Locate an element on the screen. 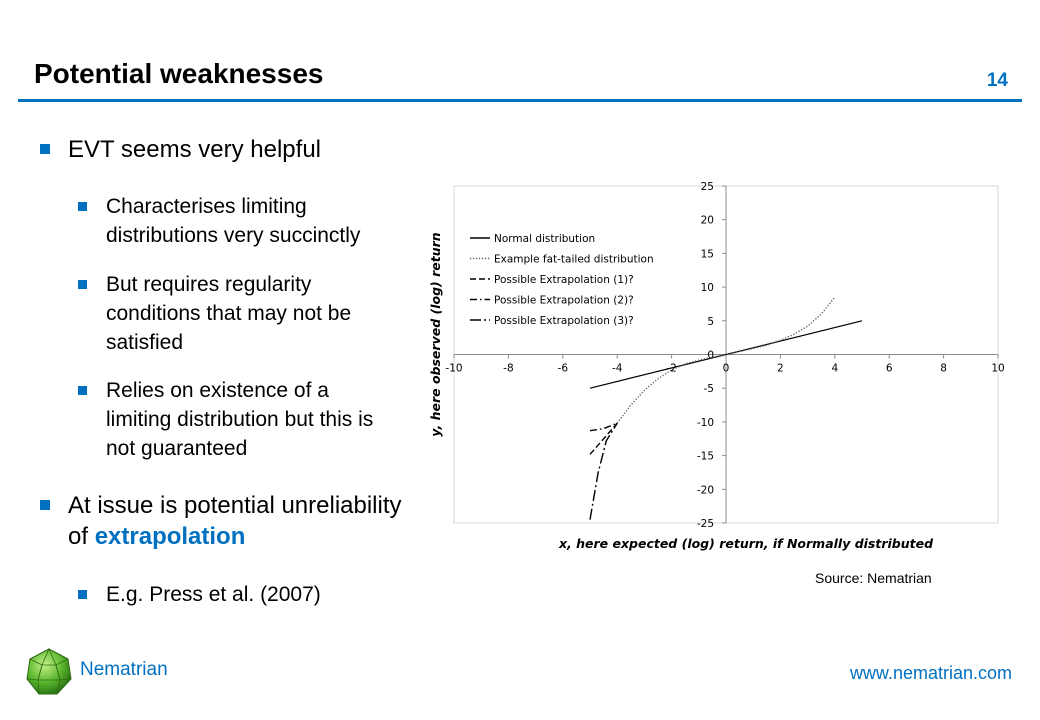 The width and height of the screenshot is (1040, 720). x-tick-label: 10 is located at coordinates (997, 369).